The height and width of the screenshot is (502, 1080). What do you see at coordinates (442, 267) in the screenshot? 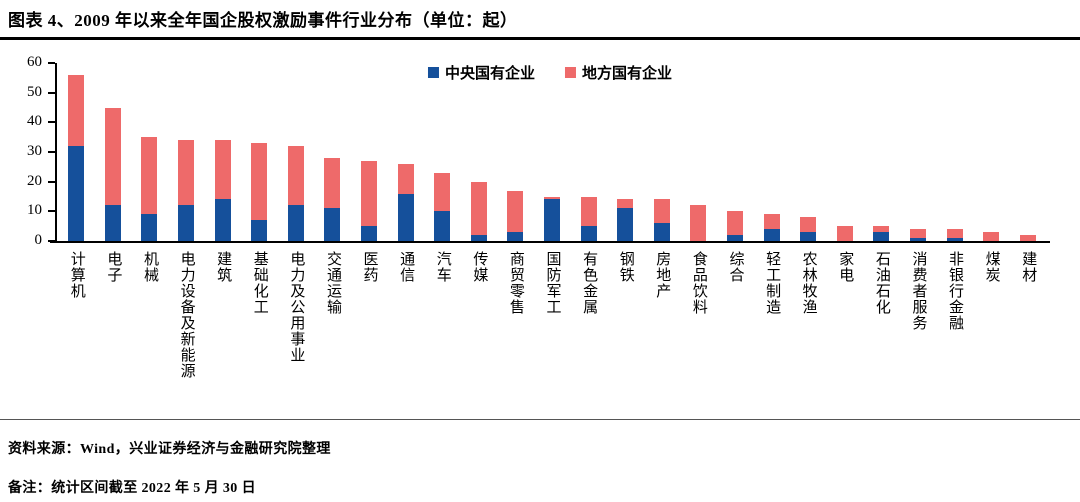
I see `x-axis-label: 汽车` at bounding box center [442, 267].